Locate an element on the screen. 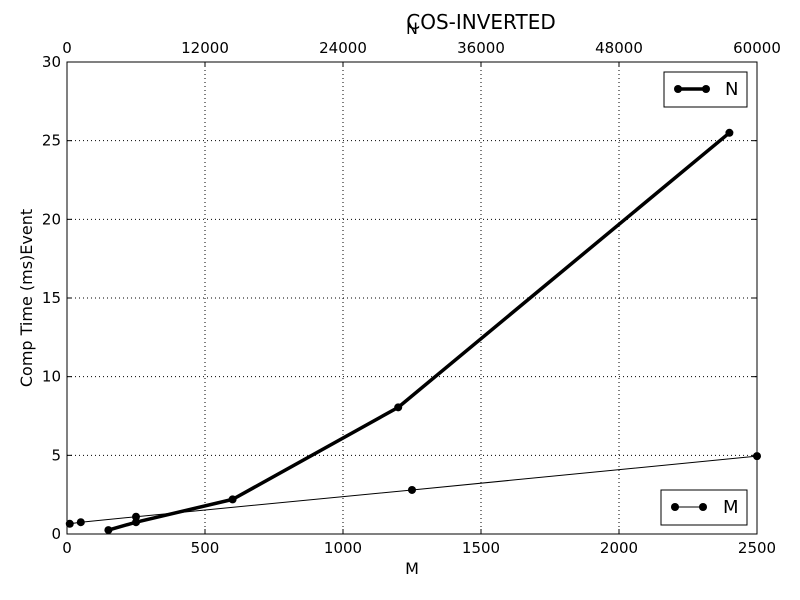 This screenshot has height=600, width=800. x2-tick-label: 48000 is located at coordinates (619, 48).